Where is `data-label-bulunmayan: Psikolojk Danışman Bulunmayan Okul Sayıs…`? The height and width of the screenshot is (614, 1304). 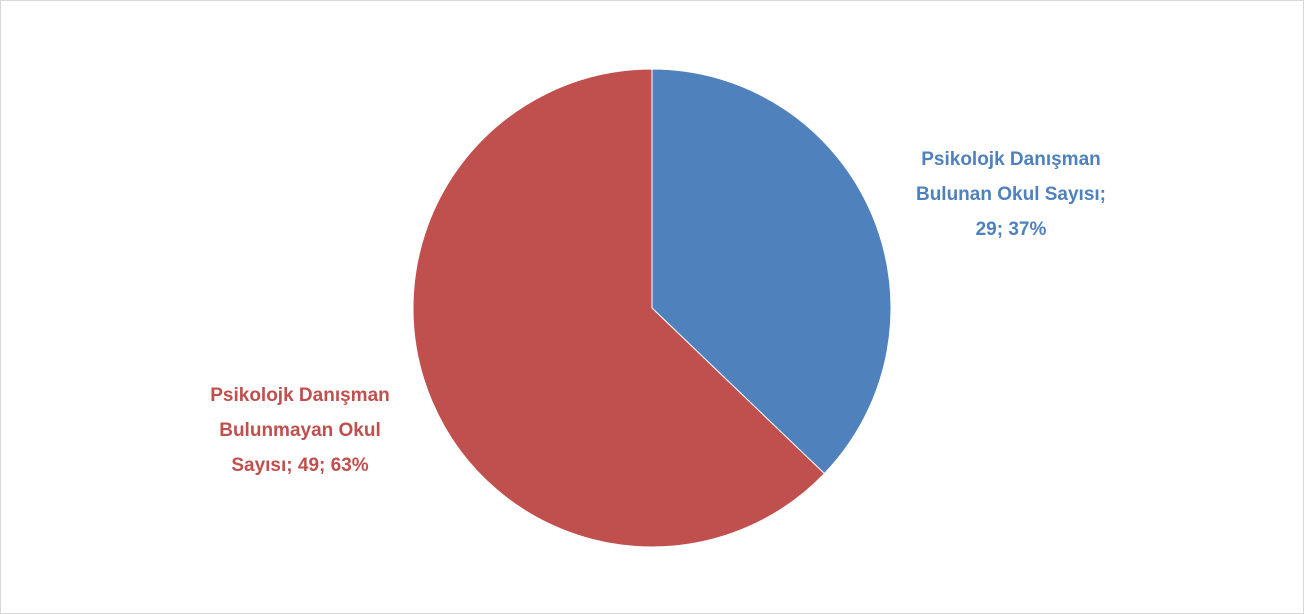 data-label-bulunmayan: Psikolojk Danışman Bulunmayan Okul Sayıs… is located at coordinates (300, 430).